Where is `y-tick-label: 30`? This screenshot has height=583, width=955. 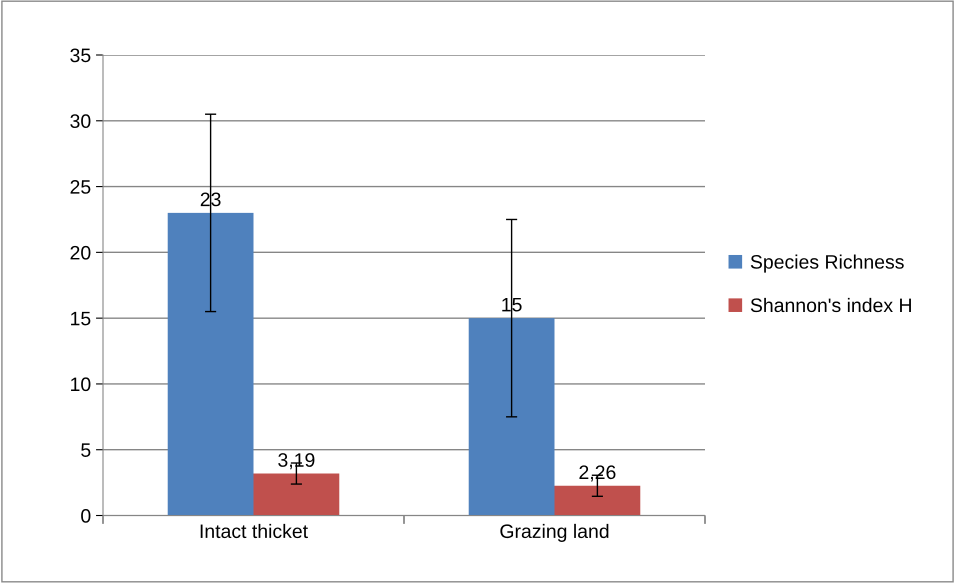
y-tick-label: 30 is located at coordinates (80, 121).